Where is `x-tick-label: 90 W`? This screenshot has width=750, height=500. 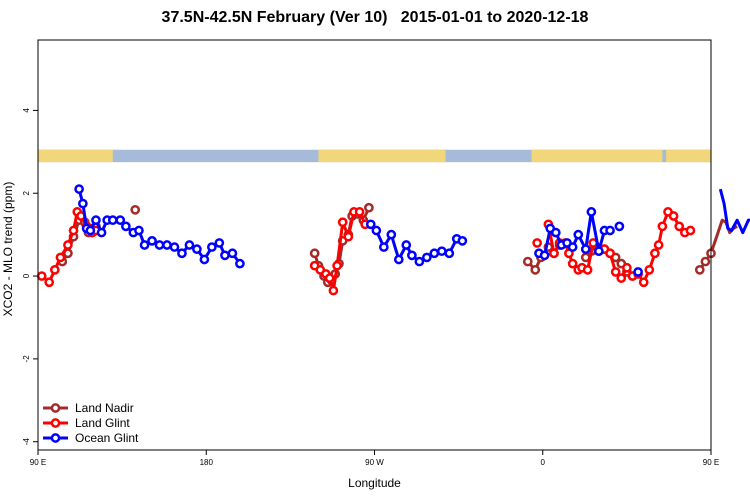
x-tick-label: 90 W is located at coordinates (374, 462).